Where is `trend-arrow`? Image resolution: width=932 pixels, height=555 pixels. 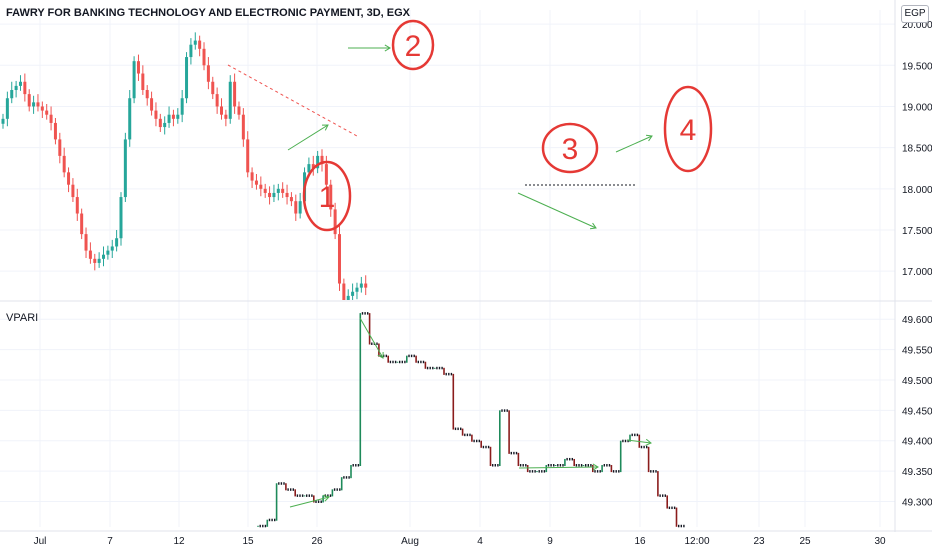 trend-arrow is located at coordinates (634, 144).